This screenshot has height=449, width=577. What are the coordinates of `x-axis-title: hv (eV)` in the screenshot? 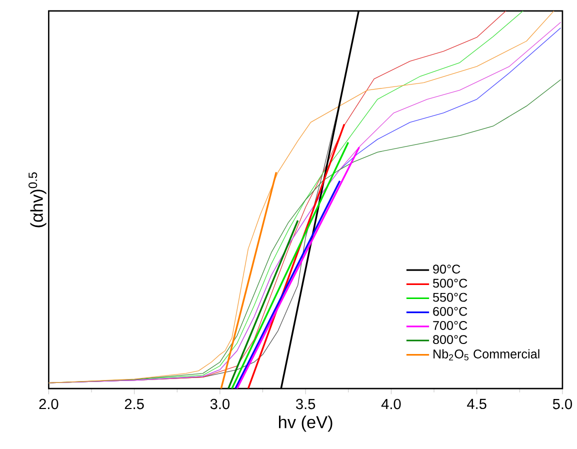 It's located at (305, 424).